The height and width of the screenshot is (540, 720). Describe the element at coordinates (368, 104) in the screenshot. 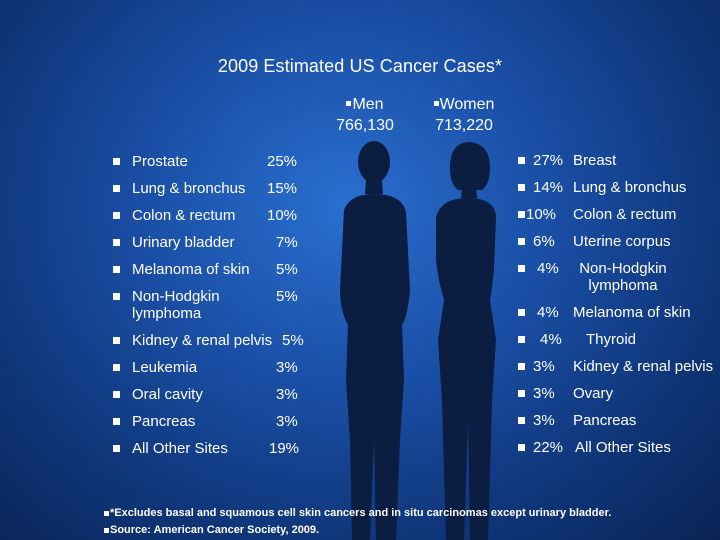

I see `men-label: Men` at that location.